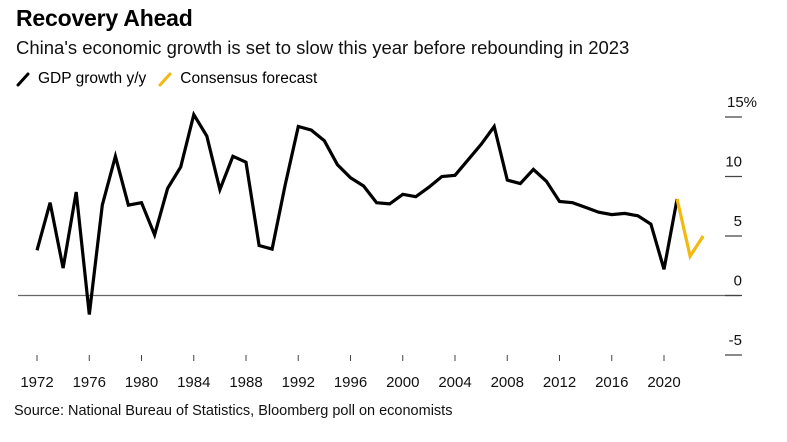  What do you see at coordinates (559, 382) in the screenshot?
I see `x-tick-label: 2012` at bounding box center [559, 382].